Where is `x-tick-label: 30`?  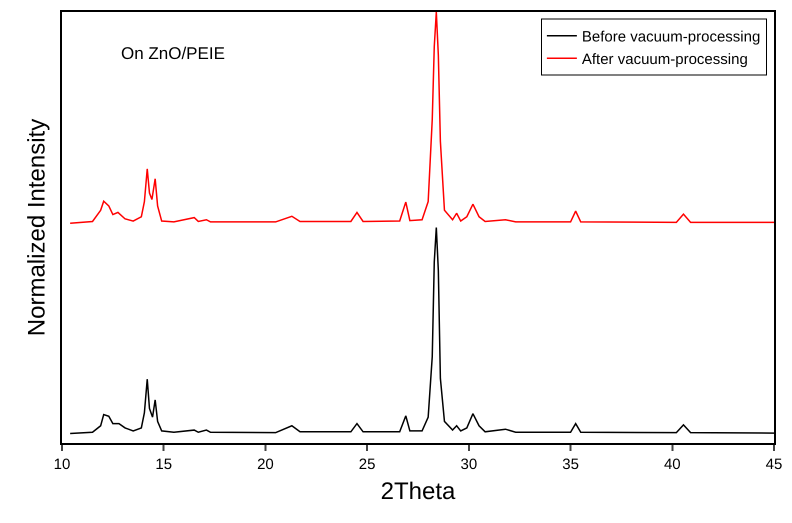 x-tick-label: 30 is located at coordinates (469, 464).